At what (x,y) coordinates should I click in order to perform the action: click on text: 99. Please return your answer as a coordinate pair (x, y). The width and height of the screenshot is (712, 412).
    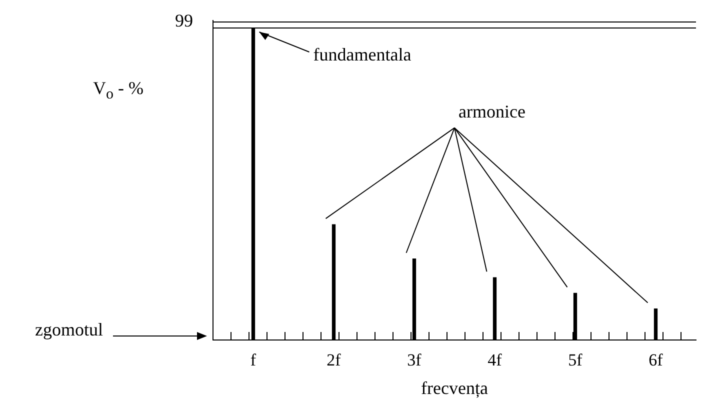
    Looking at the image, I should click on (184, 20).